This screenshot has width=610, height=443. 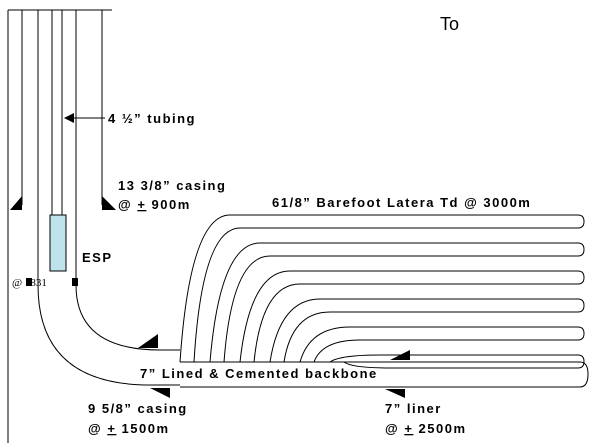 I want to click on destination-label: To, so click(x=449, y=24).